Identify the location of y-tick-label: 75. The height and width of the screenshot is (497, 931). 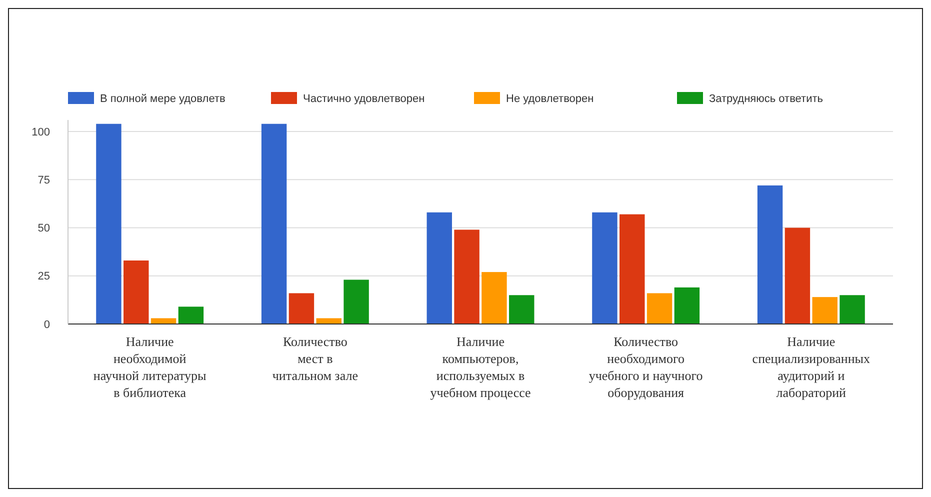
(44, 180).